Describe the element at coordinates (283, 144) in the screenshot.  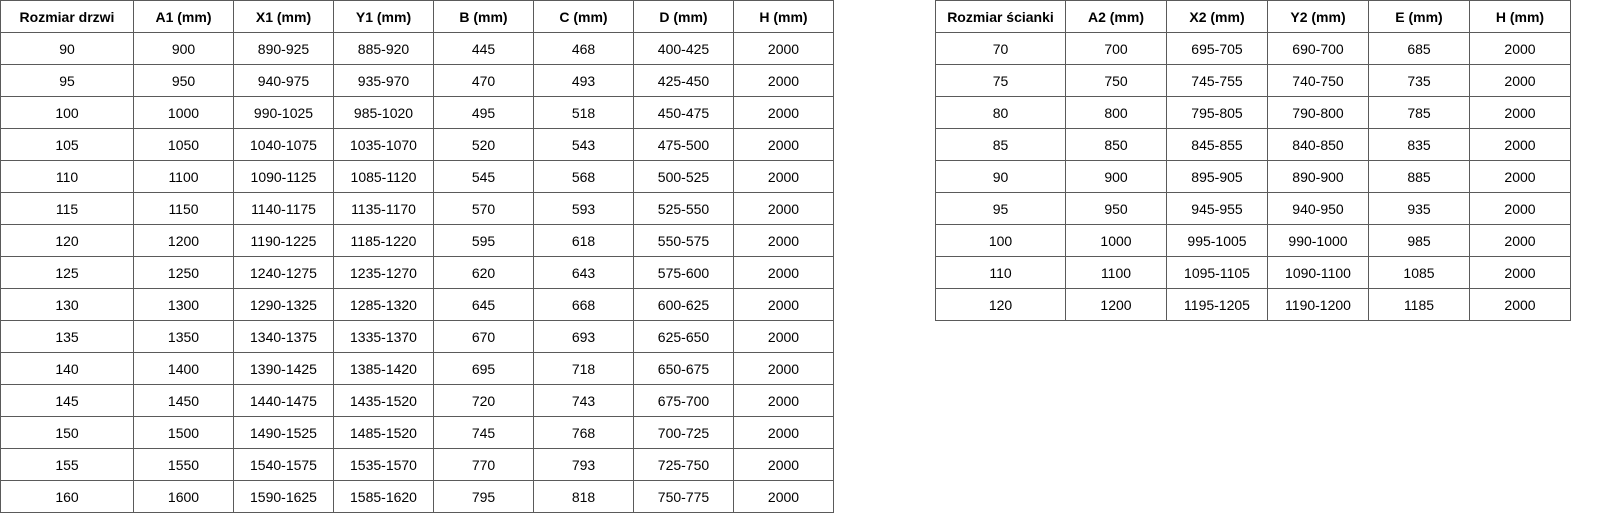
I see `table-cell: 1040-1075` at that location.